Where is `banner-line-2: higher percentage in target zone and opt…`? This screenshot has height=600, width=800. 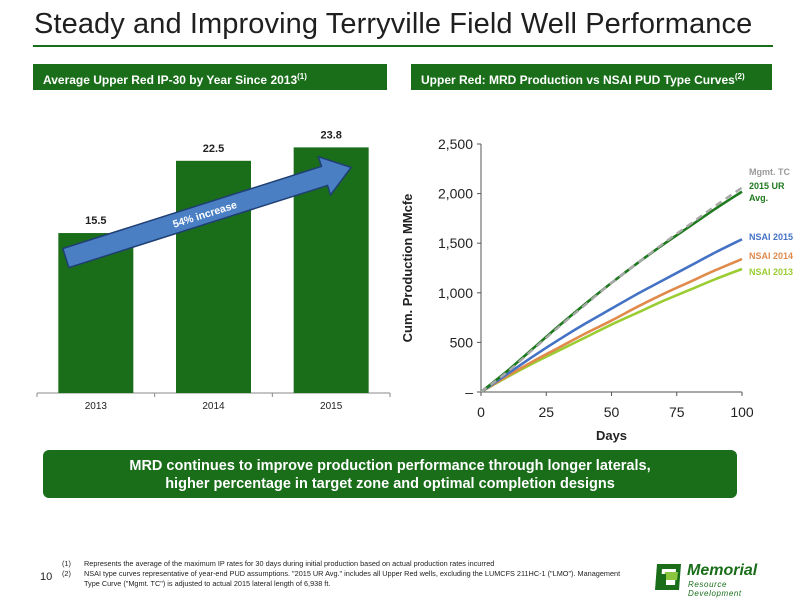 banner-line-2: higher percentage in target zone and opt… is located at coordinates (390, 484).